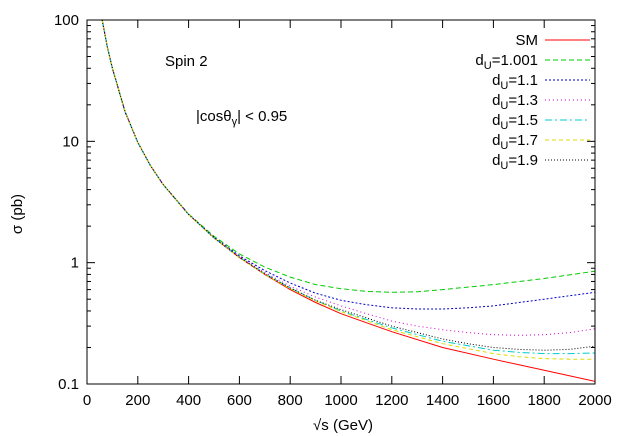  I want to click on annotation-spin: Spin 2, so click(186, 61).